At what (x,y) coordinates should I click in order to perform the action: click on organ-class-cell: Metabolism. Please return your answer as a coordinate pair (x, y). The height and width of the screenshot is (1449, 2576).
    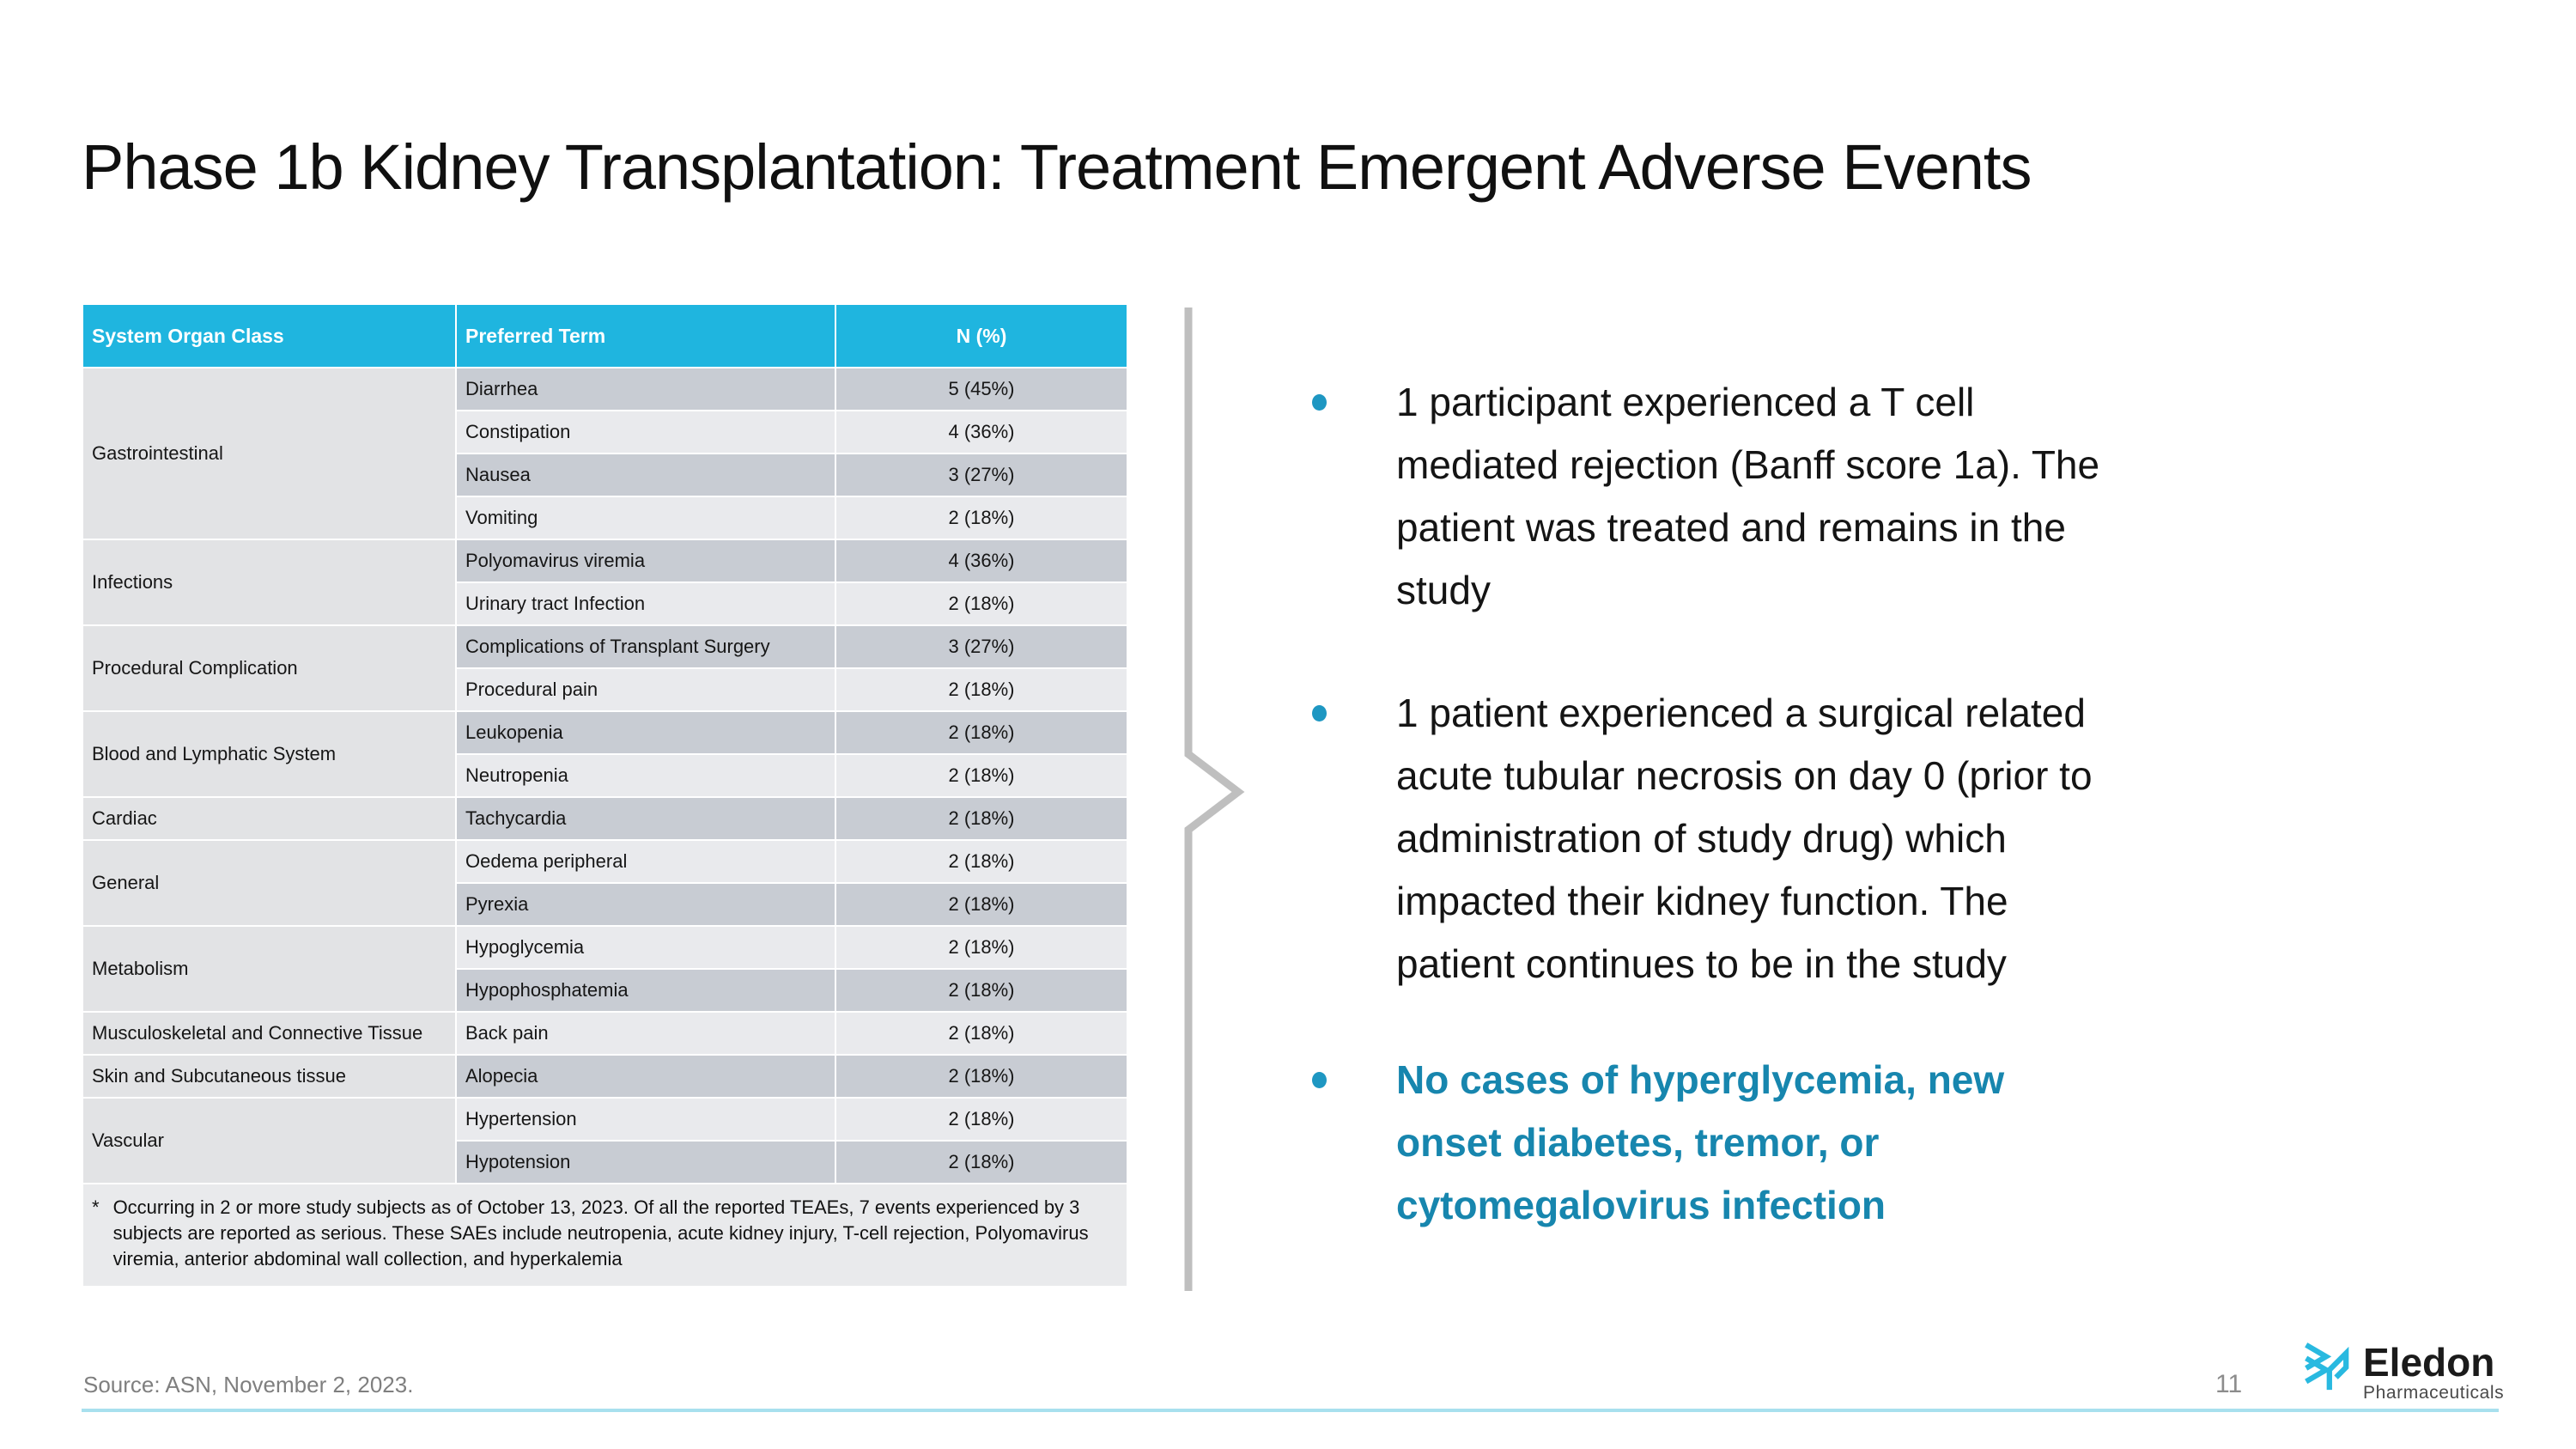
    Looking at the image, I should click on (269, 969).